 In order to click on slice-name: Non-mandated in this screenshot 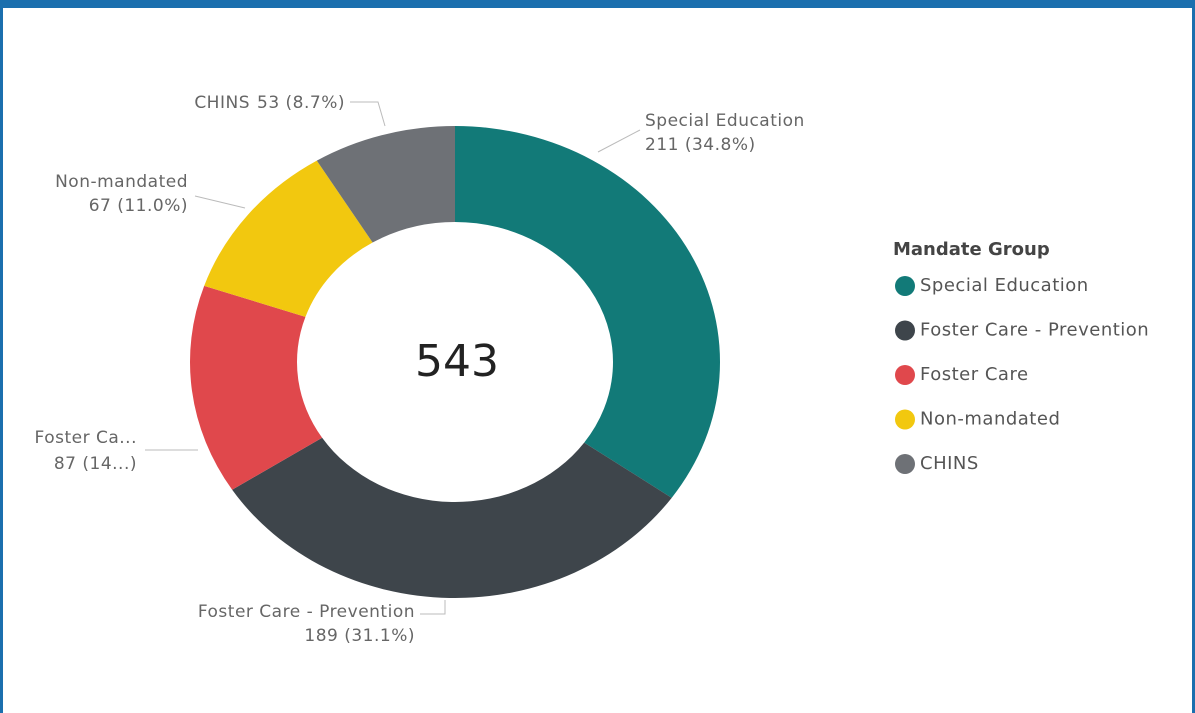, I will do `click(121, 182)`.